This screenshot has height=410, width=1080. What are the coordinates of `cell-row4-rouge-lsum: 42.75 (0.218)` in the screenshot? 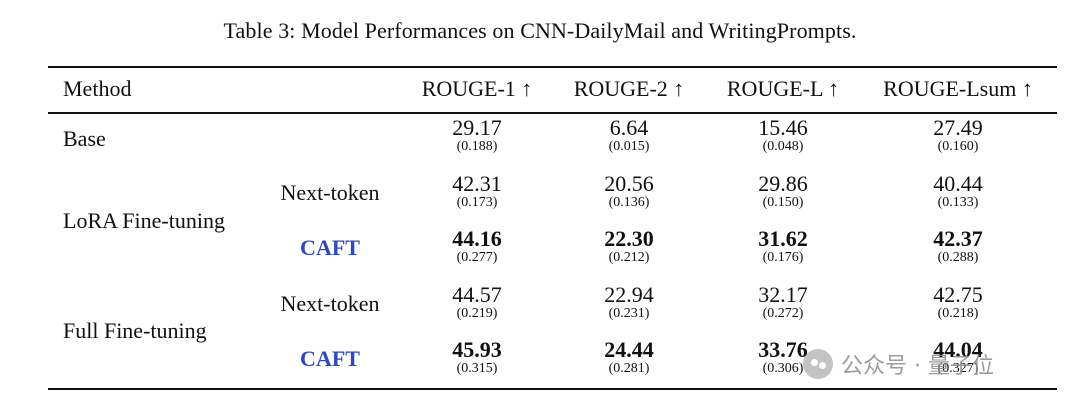 It's located at (958, 303).